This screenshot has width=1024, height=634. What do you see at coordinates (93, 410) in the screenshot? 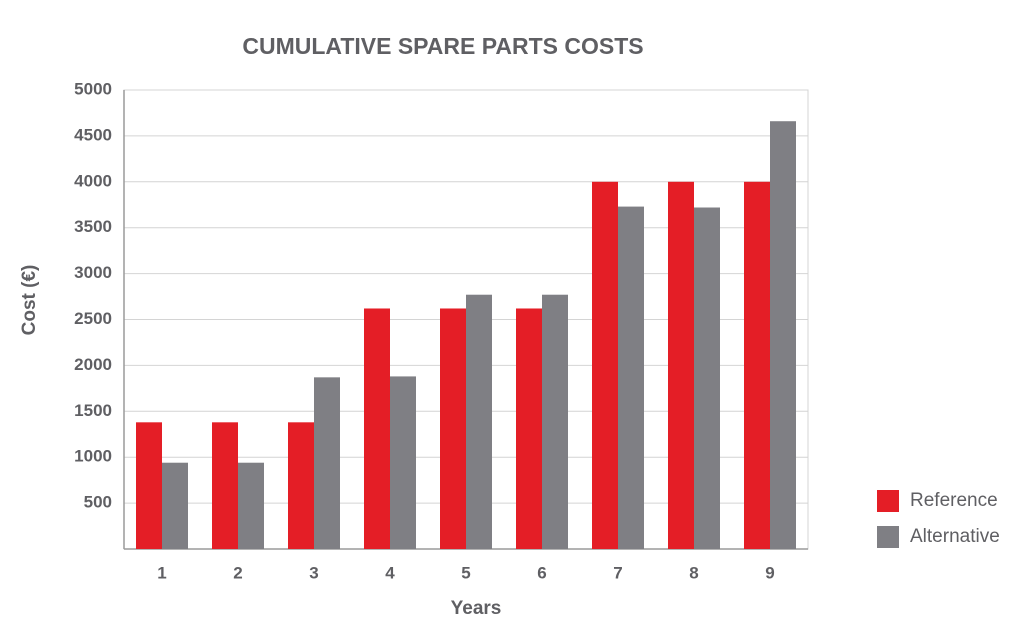
I see `y-tick-label: 1500` at bounding box center [93, 410].